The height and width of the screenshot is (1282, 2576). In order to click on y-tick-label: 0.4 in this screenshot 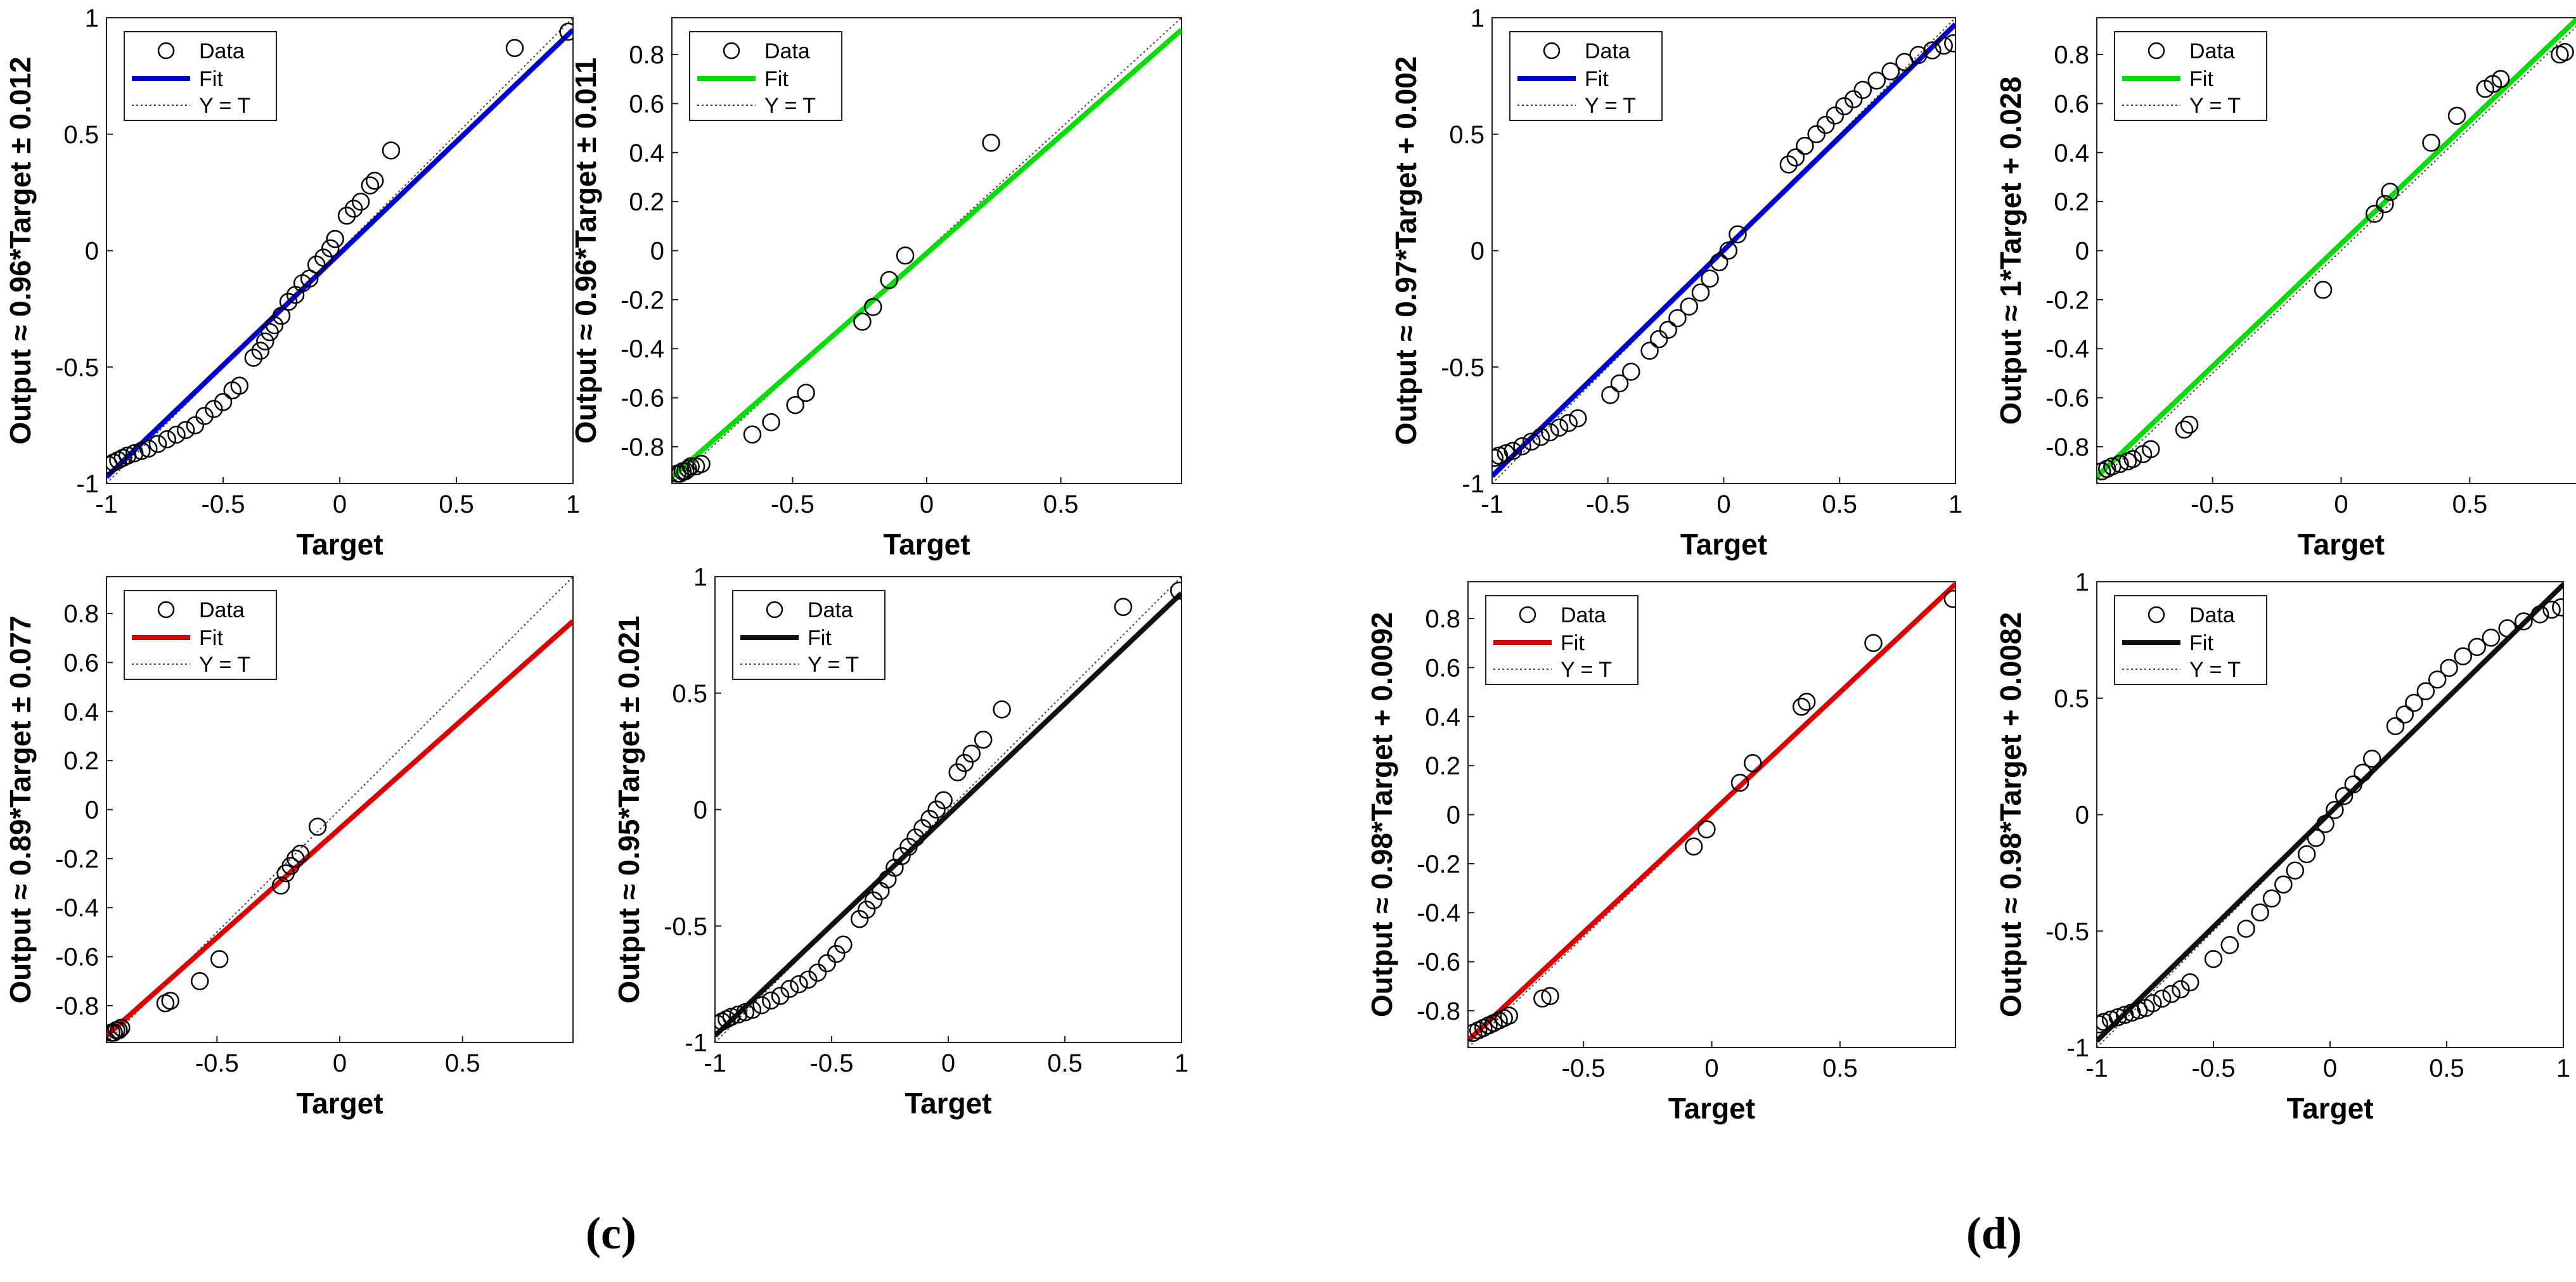, I will do `click(1442, 717)`.